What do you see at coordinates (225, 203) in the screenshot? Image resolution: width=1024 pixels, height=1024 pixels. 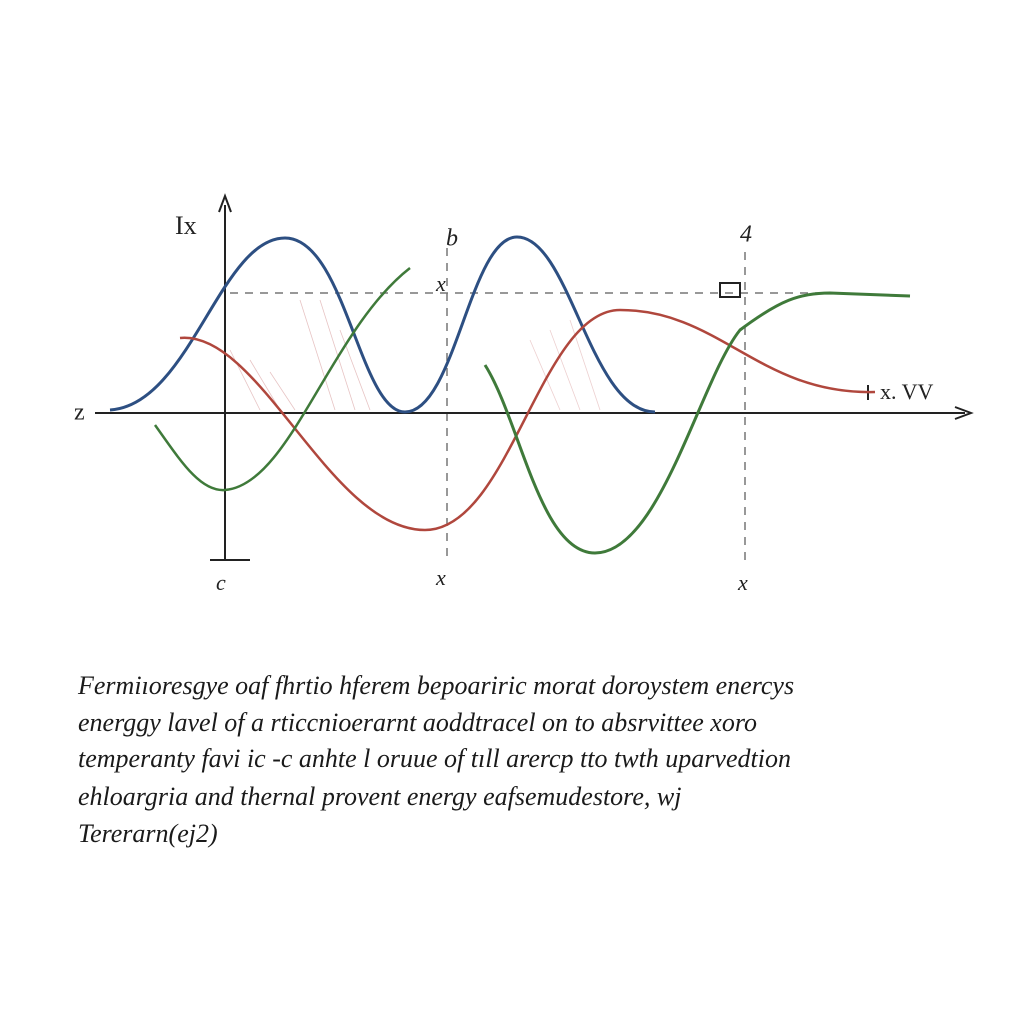 I see `y-arrow` at bounding box center [225, 203].